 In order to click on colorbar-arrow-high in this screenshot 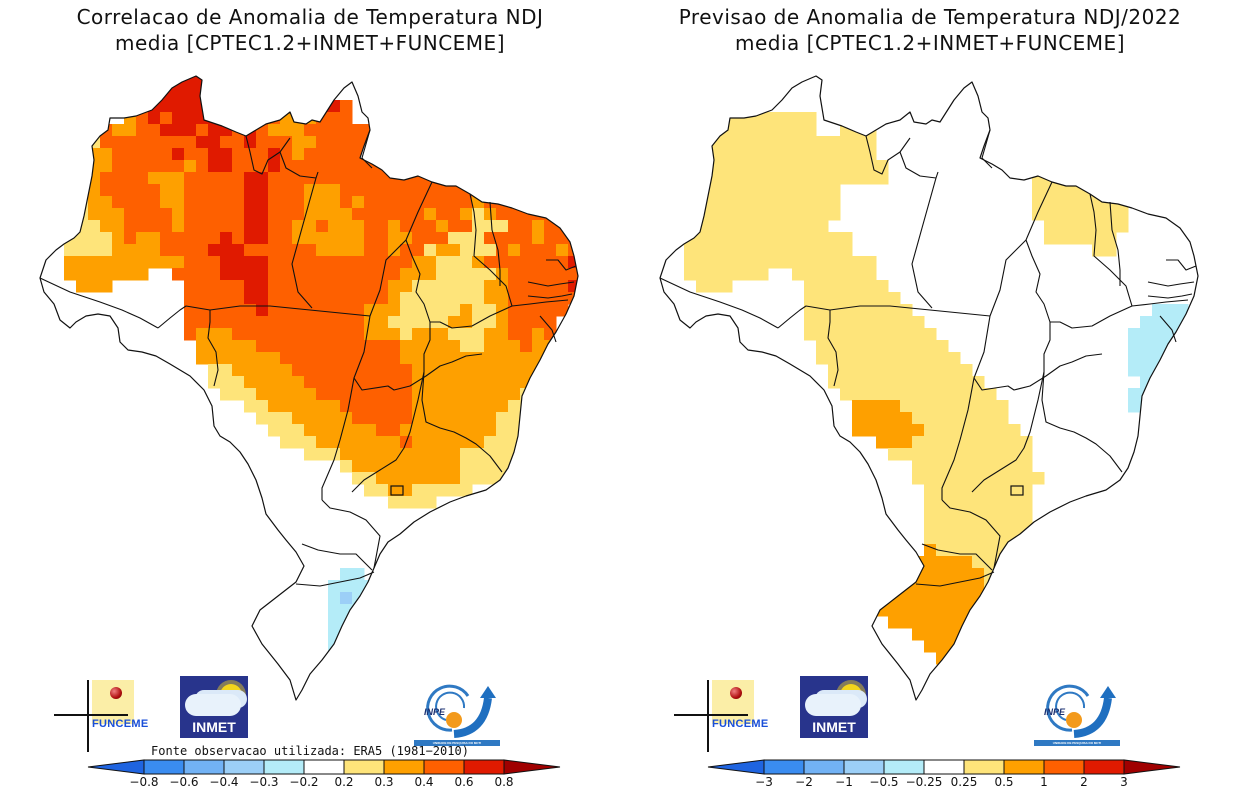, I will do `click(1152, 767)`.